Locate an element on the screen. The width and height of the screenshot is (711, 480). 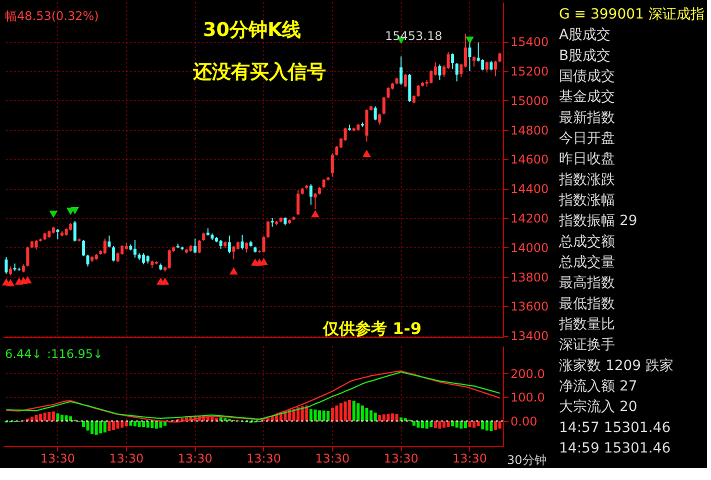
text: G ≡ 399001 深证成指 is located at coordinates (631, 14).